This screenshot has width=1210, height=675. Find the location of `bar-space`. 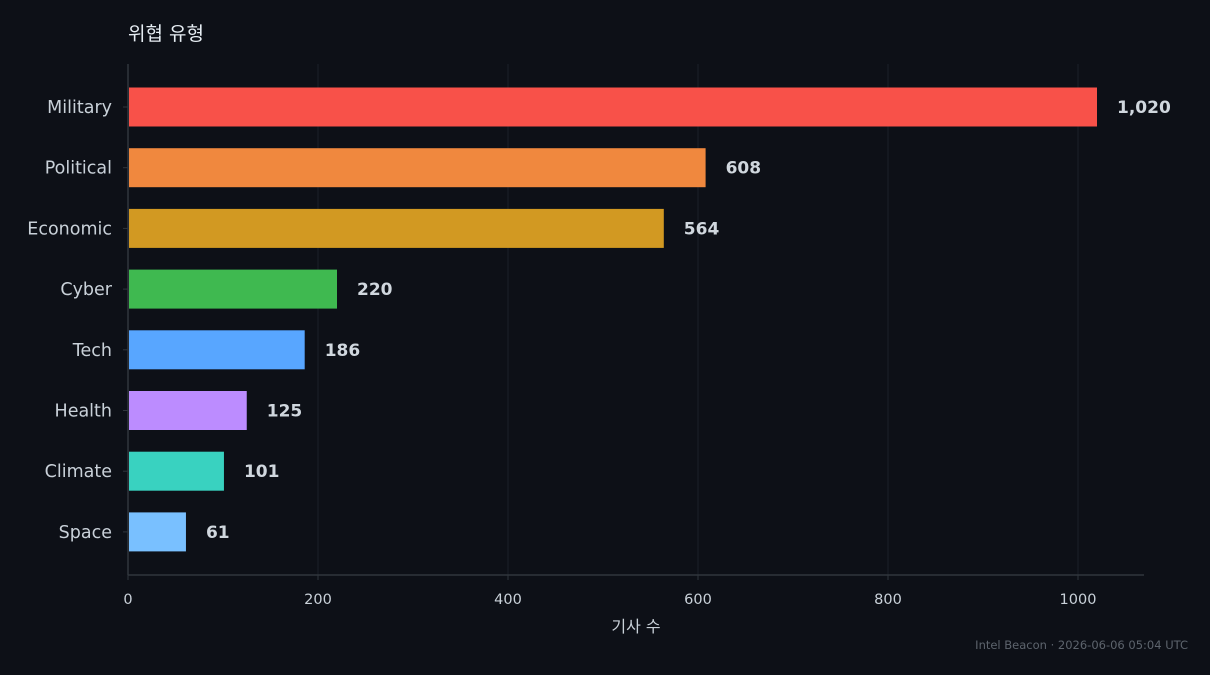

bar-space is located at coordinates (157, 532).